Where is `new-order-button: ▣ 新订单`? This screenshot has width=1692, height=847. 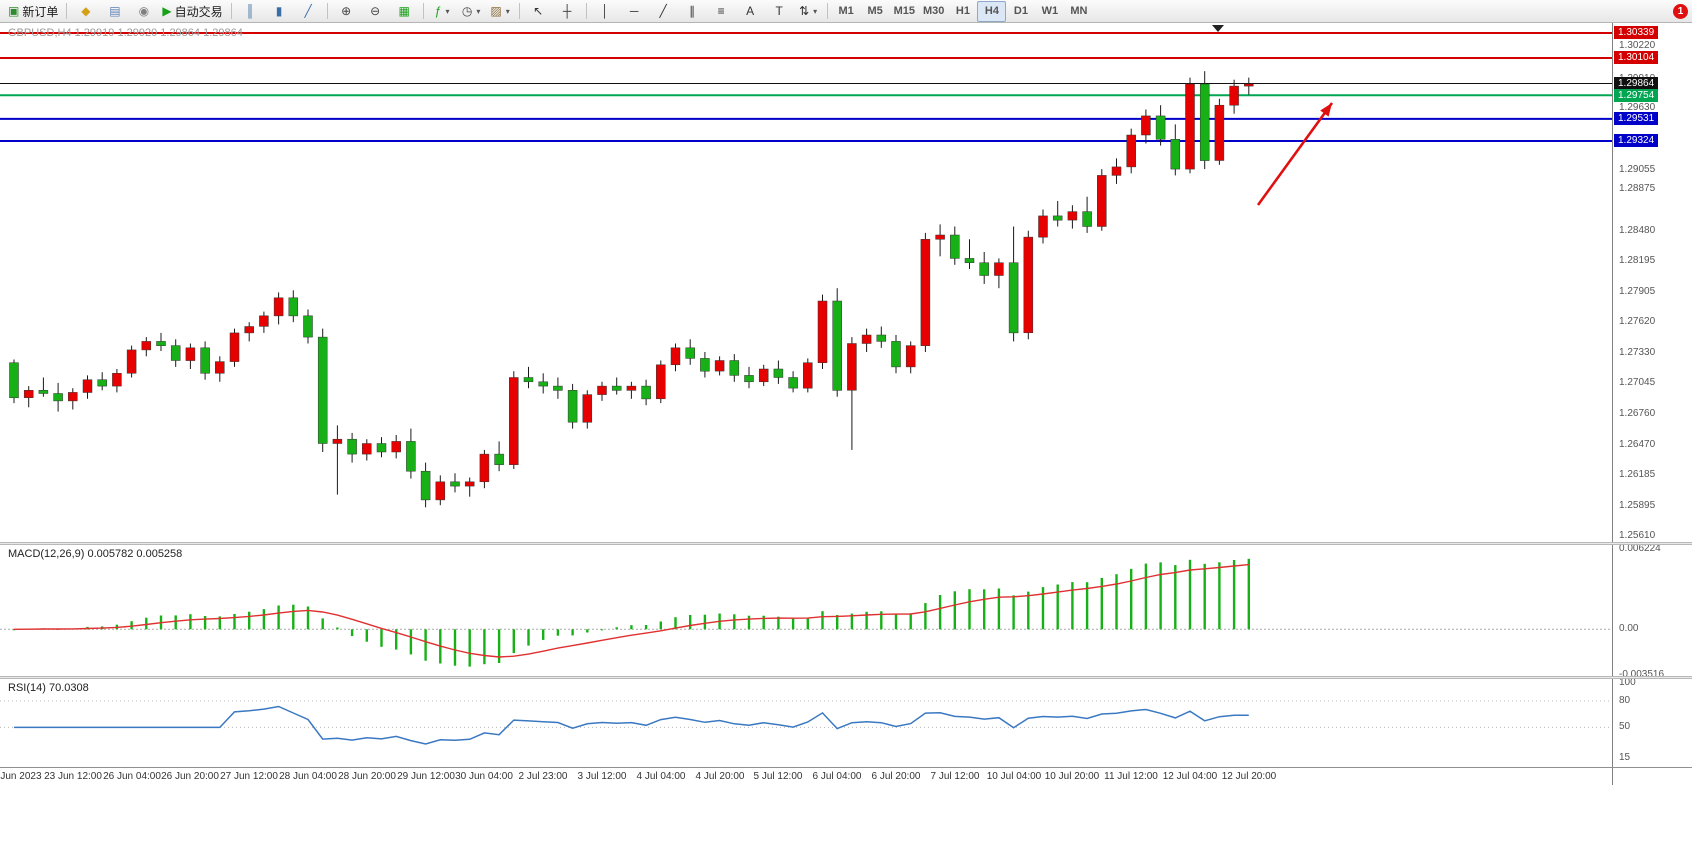
new-order-button: ▣ 新订单 is located at coordinates (33, 11).